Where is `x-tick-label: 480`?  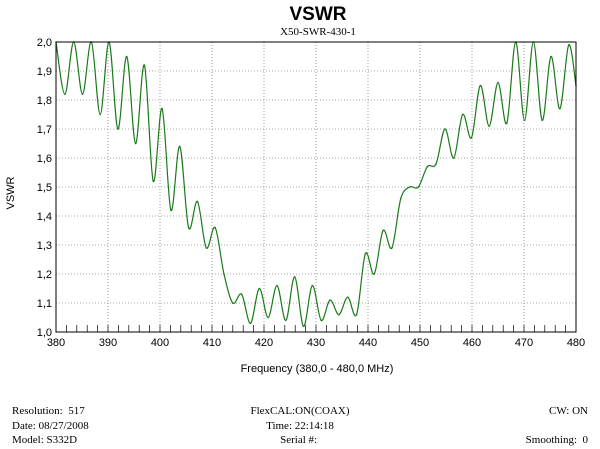 x-tick-label: 480 is located at coordinates (576, 343).